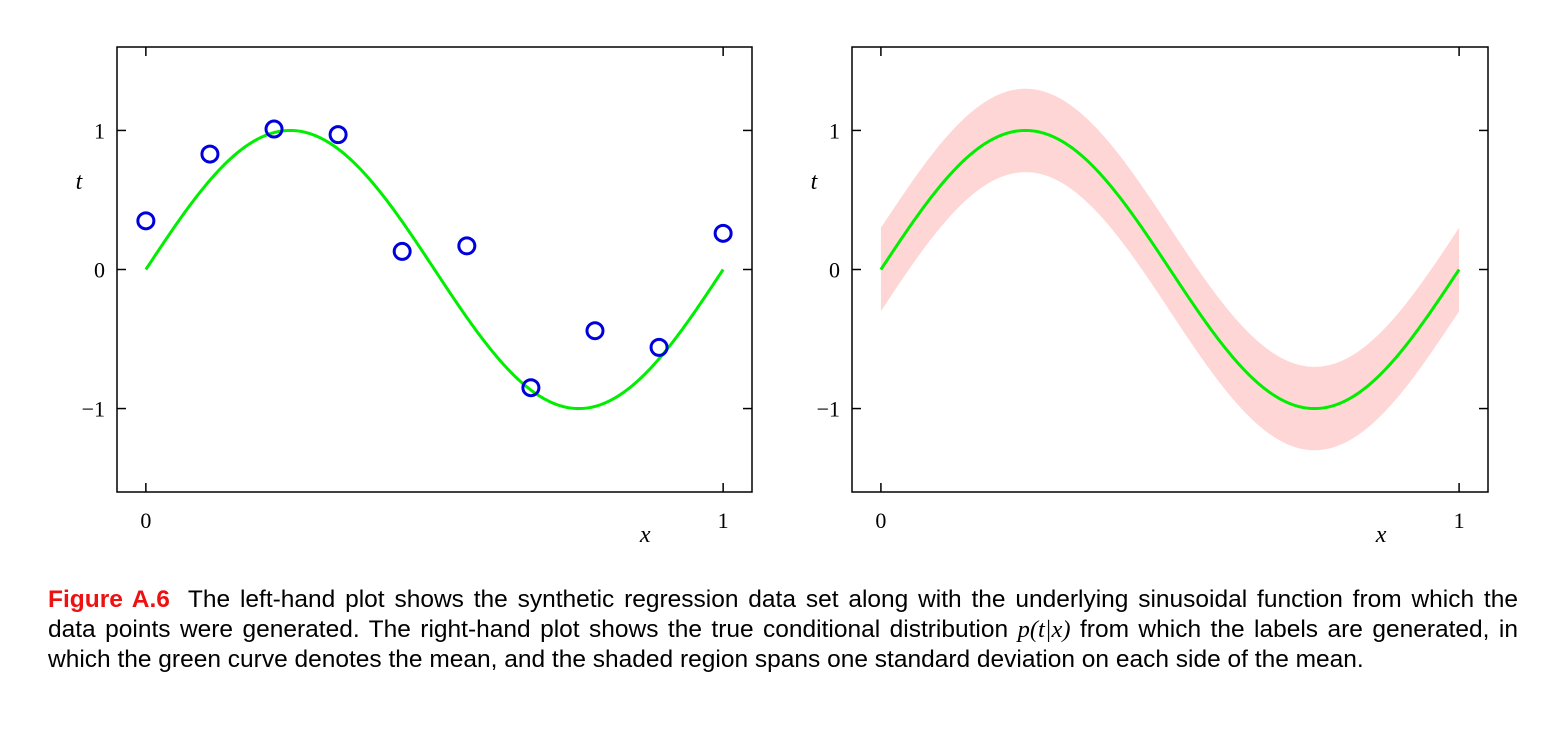 The height and width of the screenshot is (749, 1549). Describe the element at coordinates (1044, 629) in the screenshot. I see `caption-math: p(t|x)` at that location.